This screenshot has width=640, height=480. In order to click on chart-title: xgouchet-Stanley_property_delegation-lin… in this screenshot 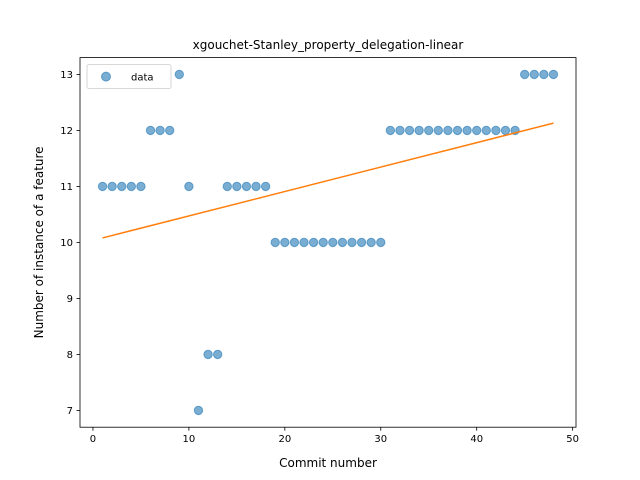, I will do `click(328, 45)`.